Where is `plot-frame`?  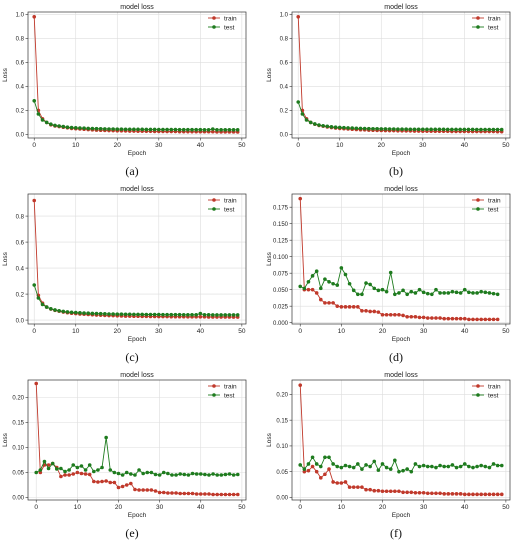 plot-frame is located at coordinates (401, 259).